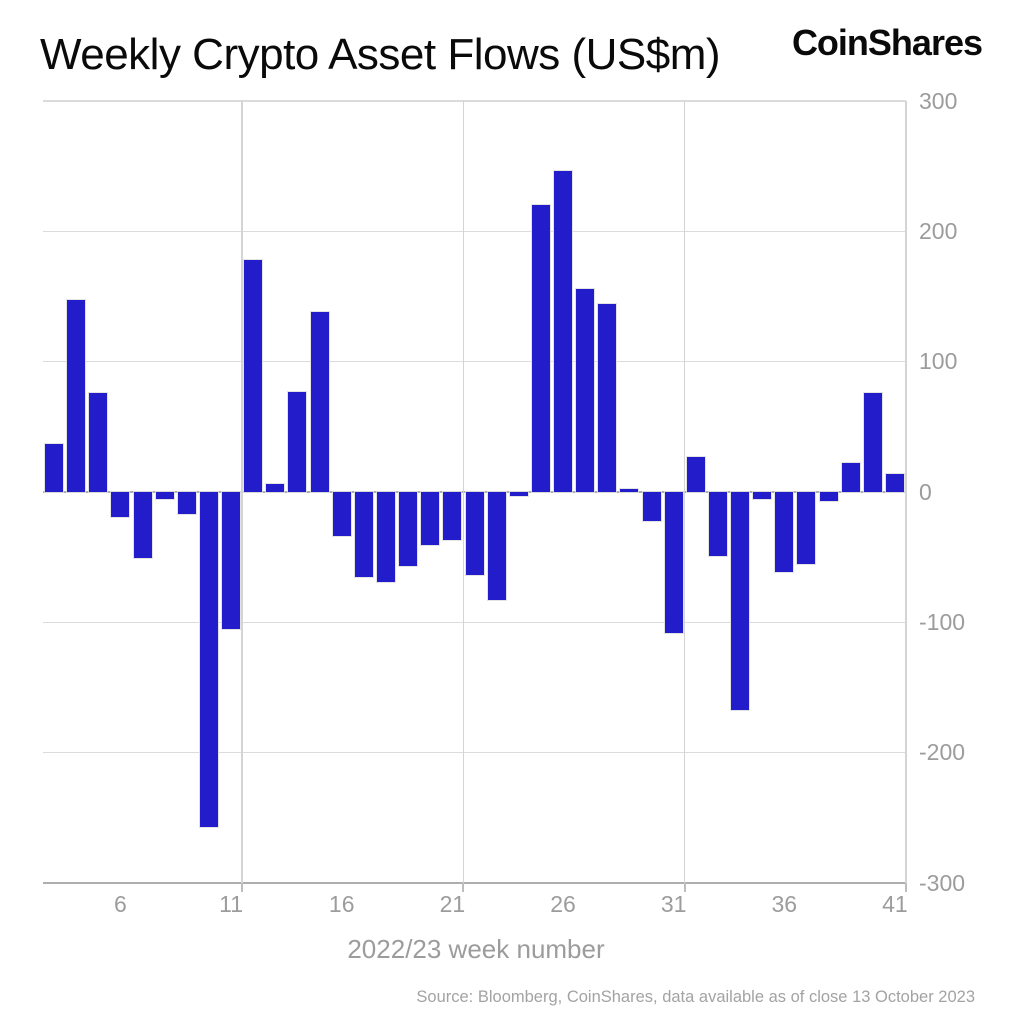 This screenshot has height=1024, width=1020. Describe the element at coordinates (380, 54) in the screenshot. I see `chart-title: Weekly Crypto Asset Flows (US$m)` at that location.